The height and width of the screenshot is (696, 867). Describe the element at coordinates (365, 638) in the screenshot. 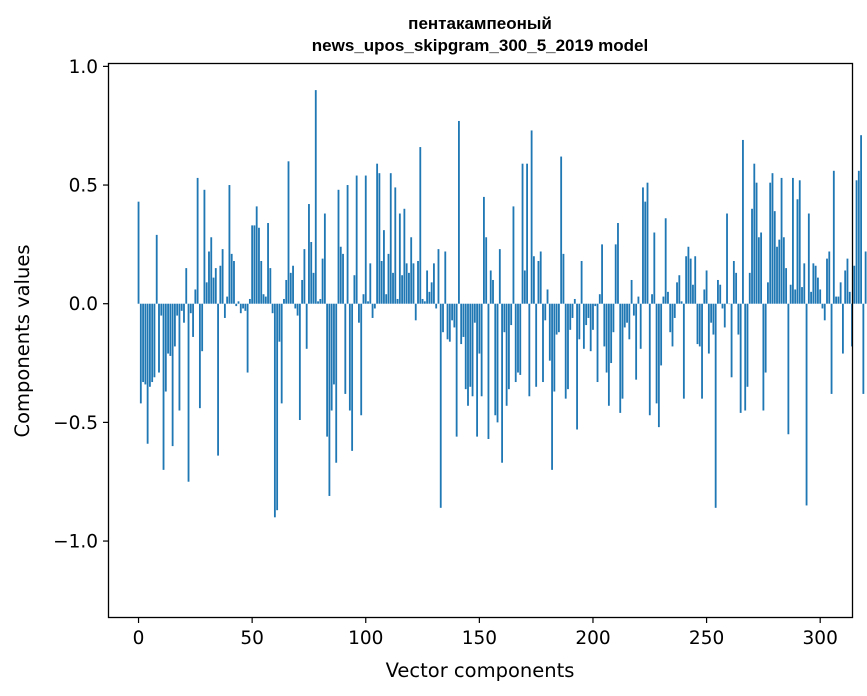

I see `x-tick-label: 100` at that location.